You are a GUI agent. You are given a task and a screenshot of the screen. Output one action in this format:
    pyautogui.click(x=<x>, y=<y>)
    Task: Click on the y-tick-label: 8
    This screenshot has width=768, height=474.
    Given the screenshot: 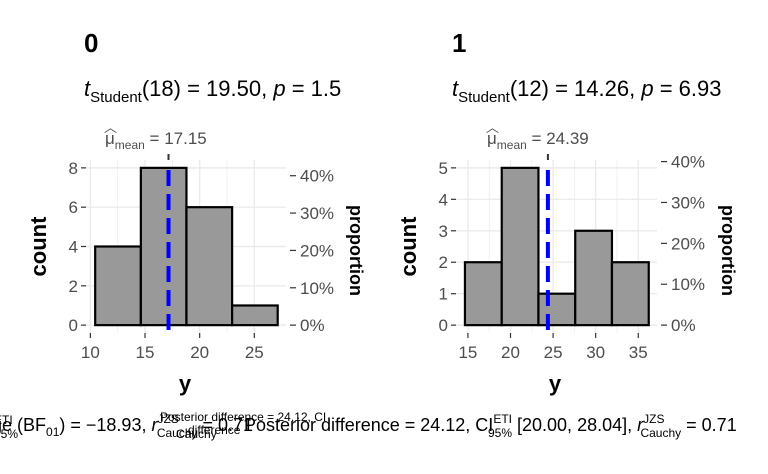 What is the action you would take?
    pyautogui.click(x=73, y=168)
    